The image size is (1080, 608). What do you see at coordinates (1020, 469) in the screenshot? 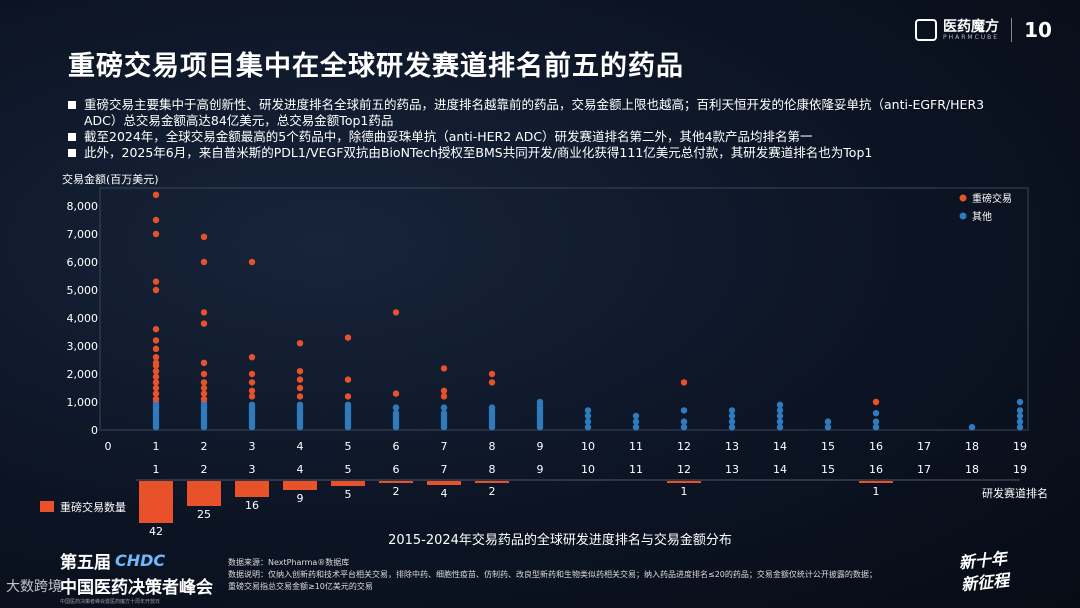
I see `count-category-label: 19` at bounding box center [1020, 469].